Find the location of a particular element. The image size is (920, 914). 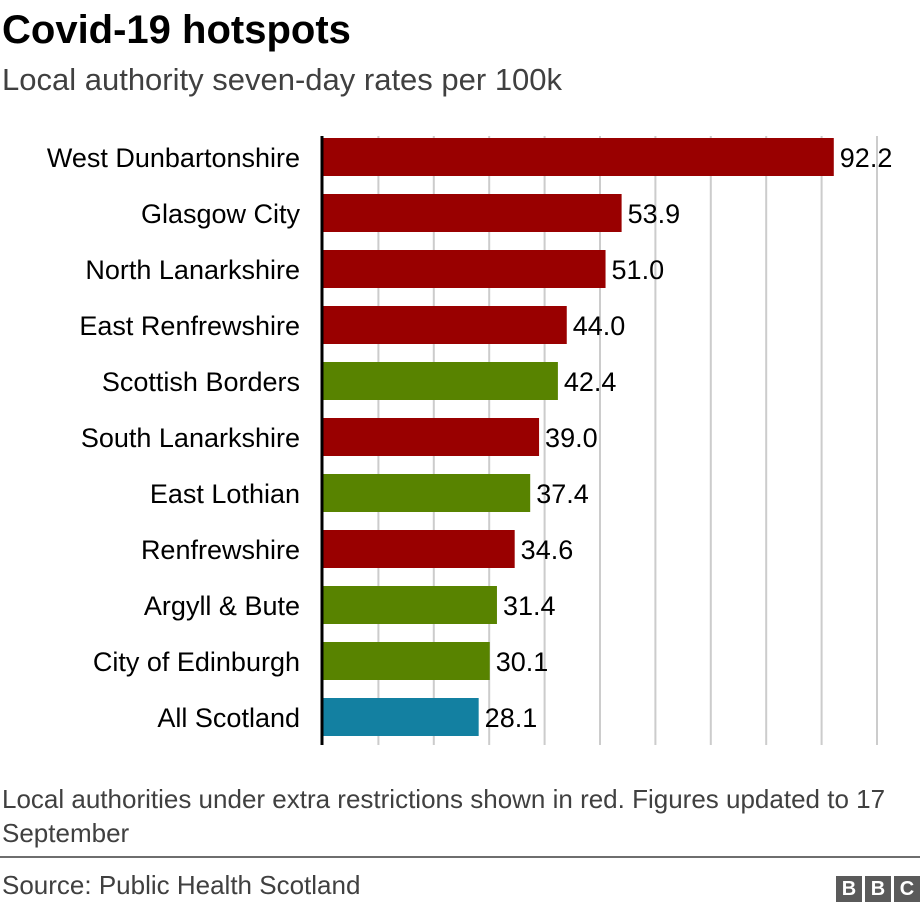

value-label: 31.4 is located at coordinates (529, 606).